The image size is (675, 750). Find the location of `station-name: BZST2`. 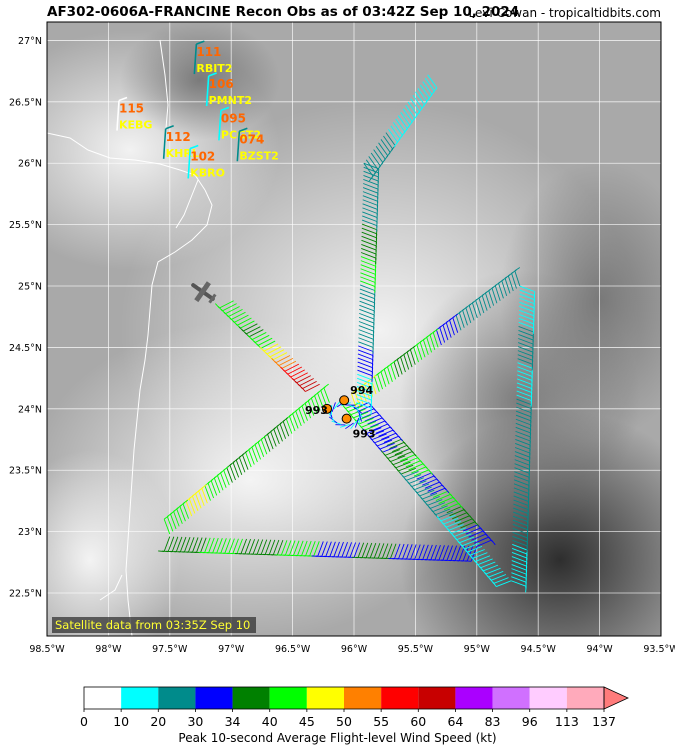

station-name: BZST2 is located at coordinates (258, 155).